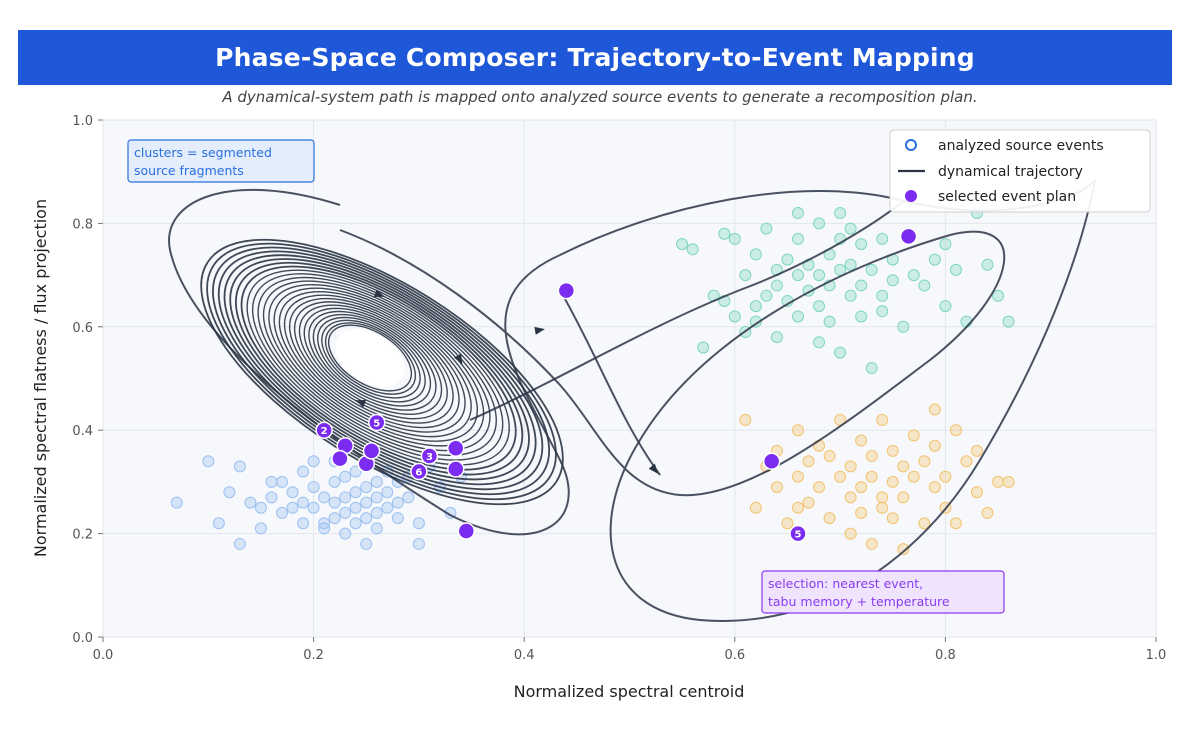  Describe the element at coordinates (82, 638) in the screenshot. I see `y-tick-label: 0.0` at that location.